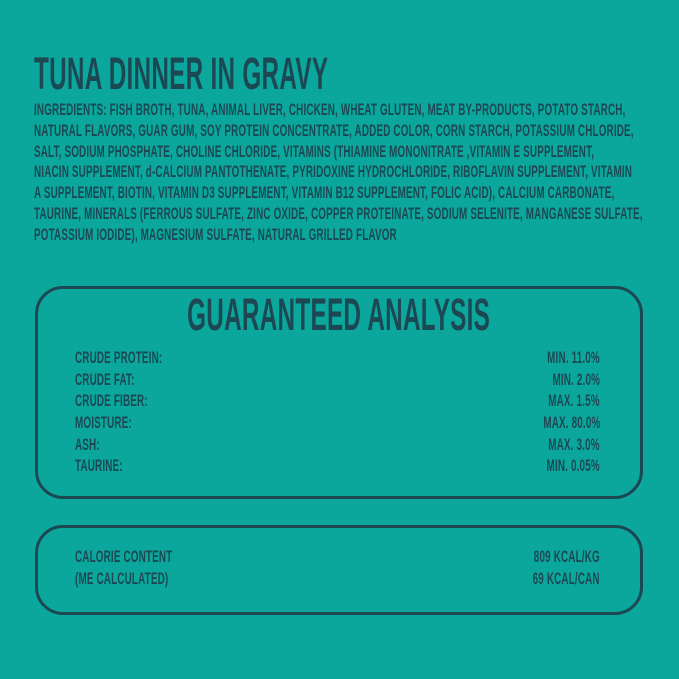 Image resolution: width=679 pixels, height=679 pixels. What do you see at coordinates (181, 73) in the screenshot?
I see `product-title-text: TUNA DINNER IN GRAVY` at bounding box center [181, 73].